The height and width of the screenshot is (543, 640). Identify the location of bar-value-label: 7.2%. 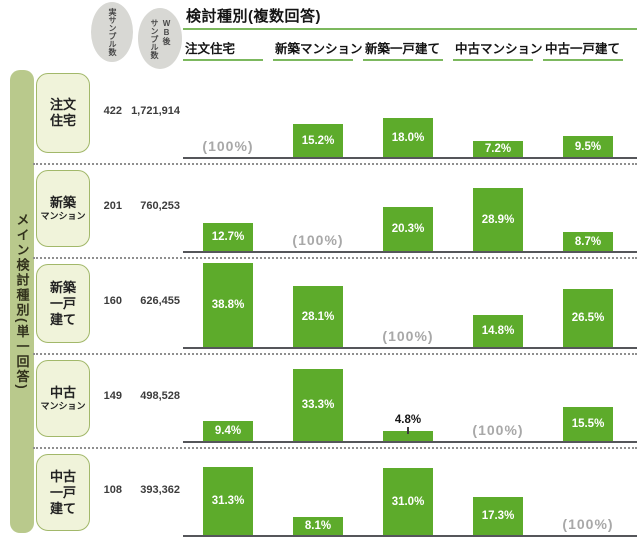
(498, 149).